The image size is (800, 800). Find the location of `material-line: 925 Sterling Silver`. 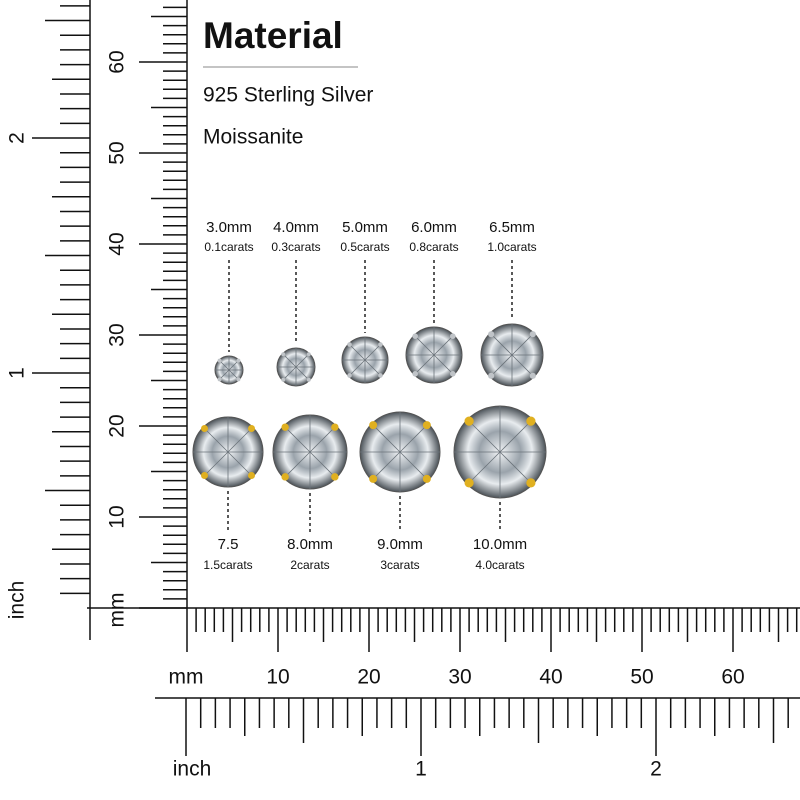

material-line: 925 Sterling Silver is located at coordinates (288, 95).